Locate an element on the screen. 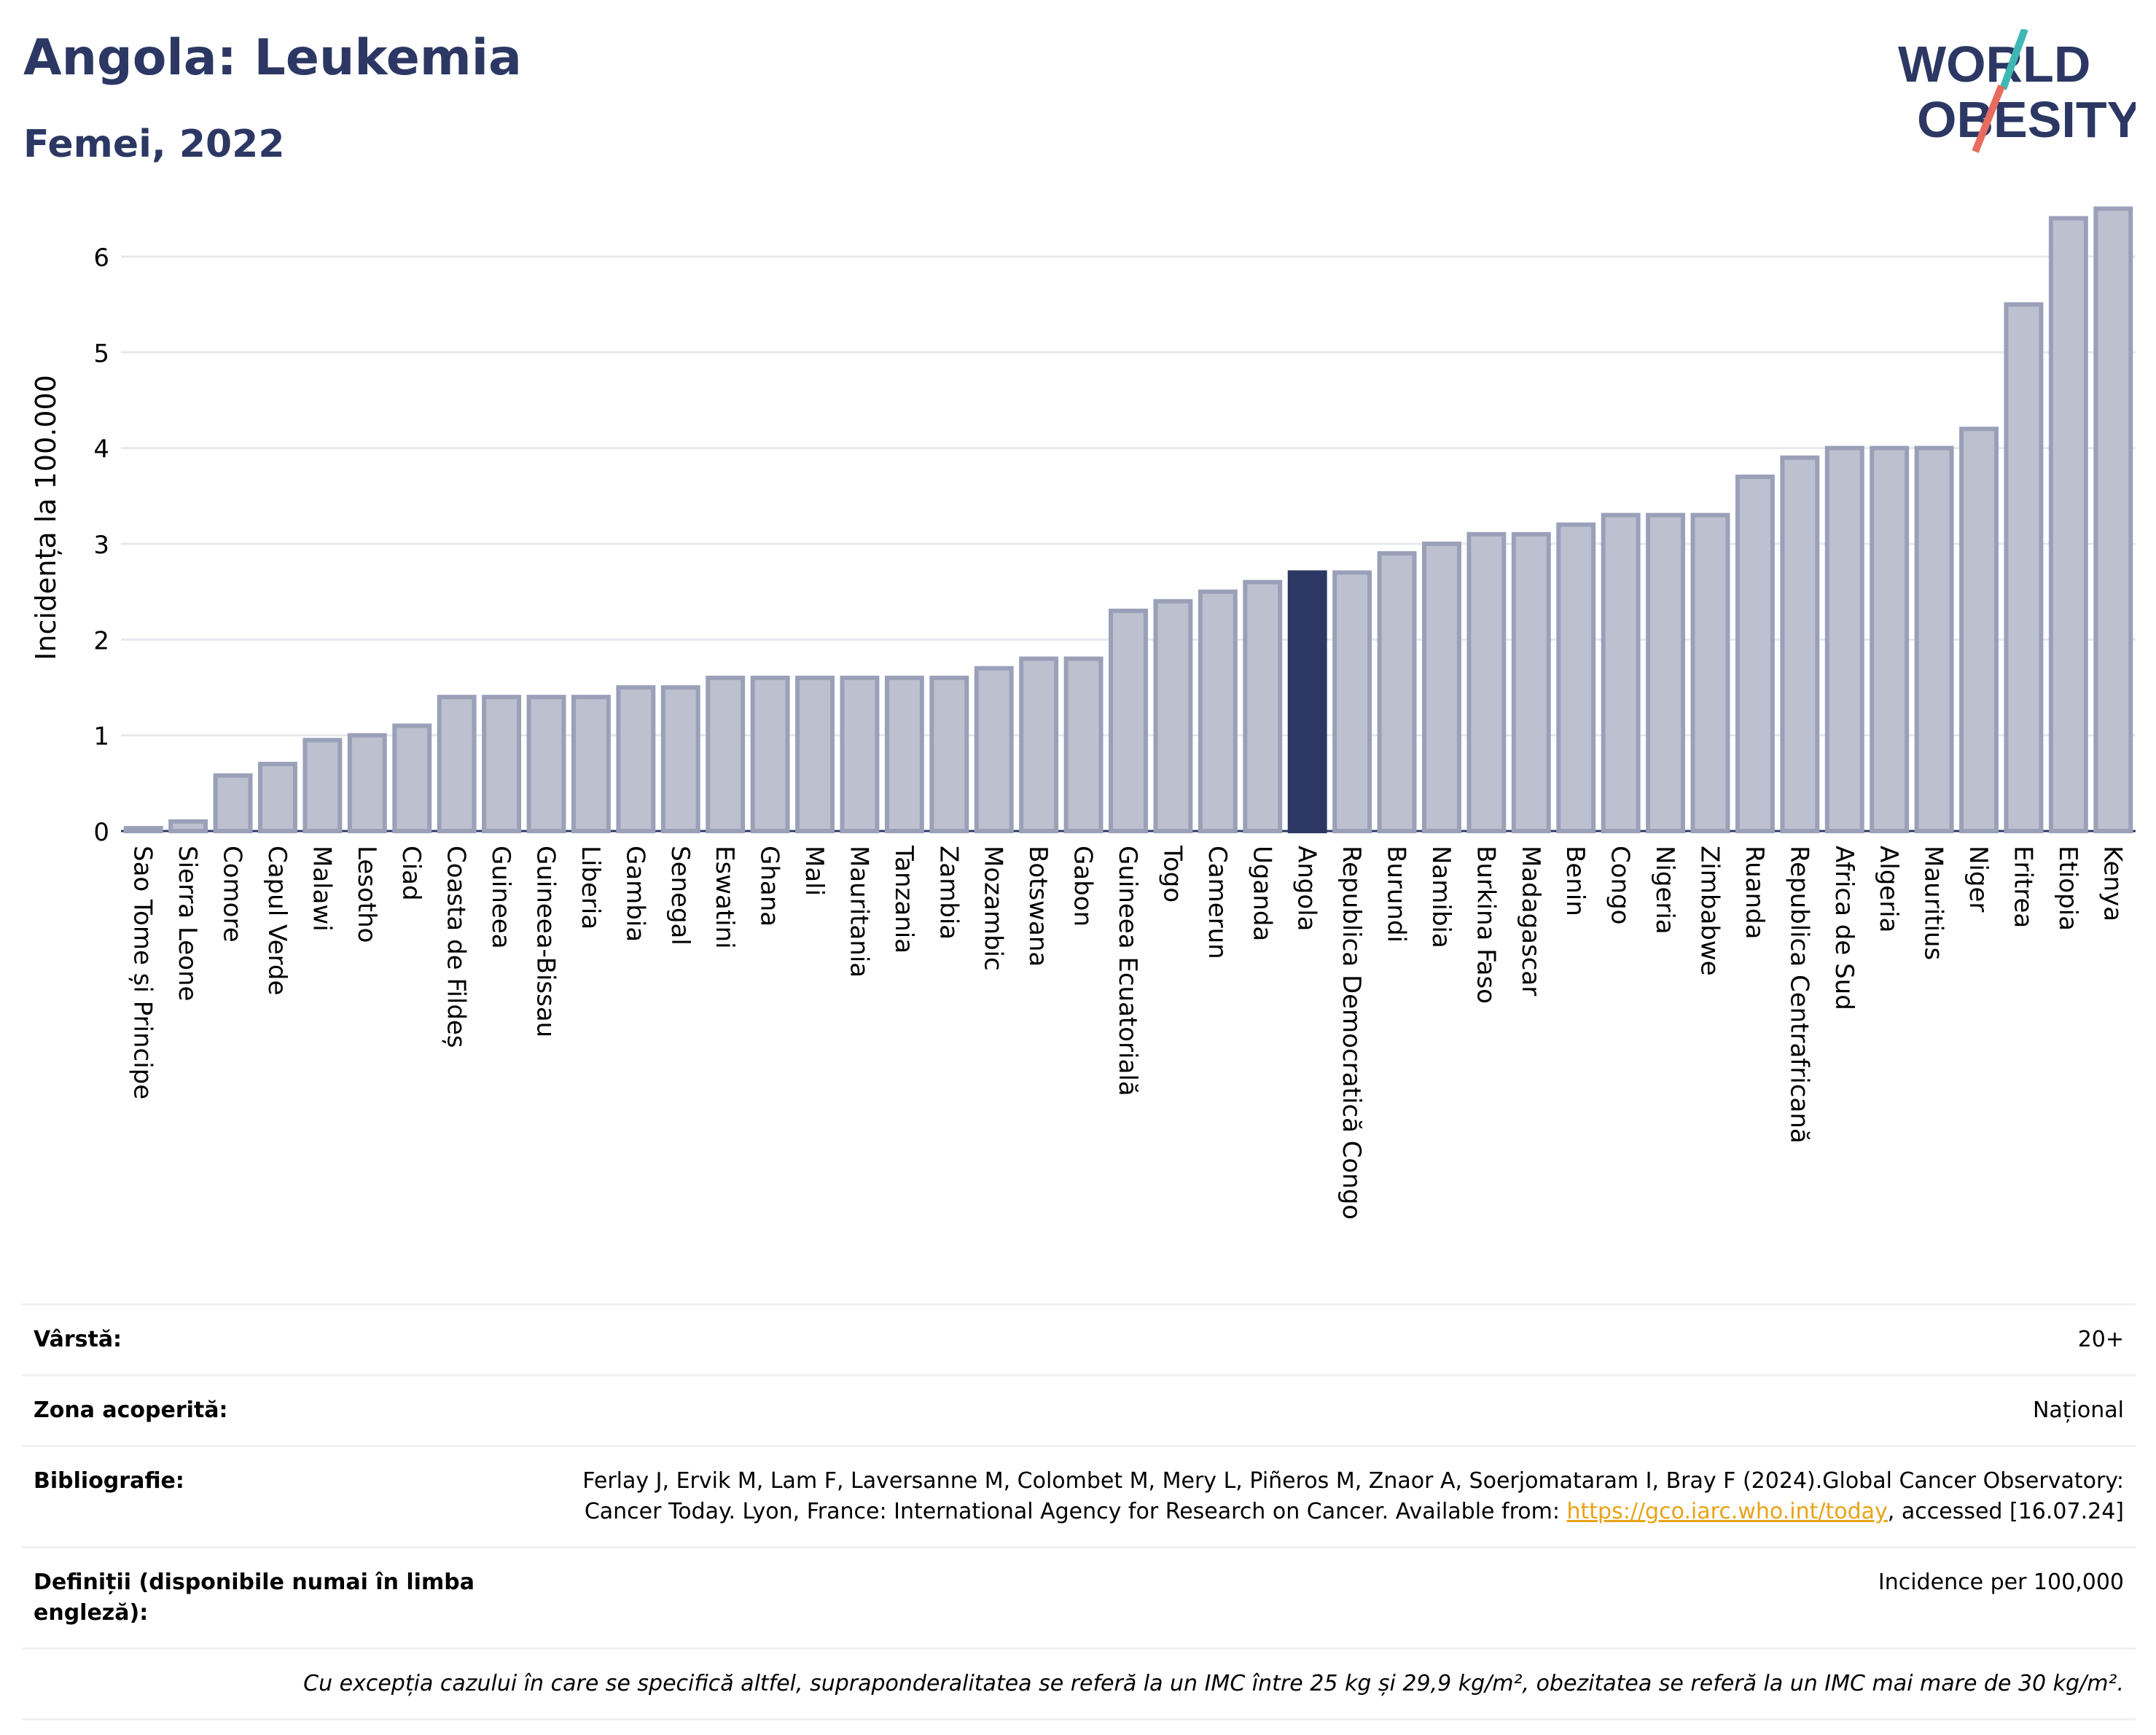 The image size is (2156, 1735). x-tick-label-37: Republica Centrafricană is located at coordinates (1799, 995).